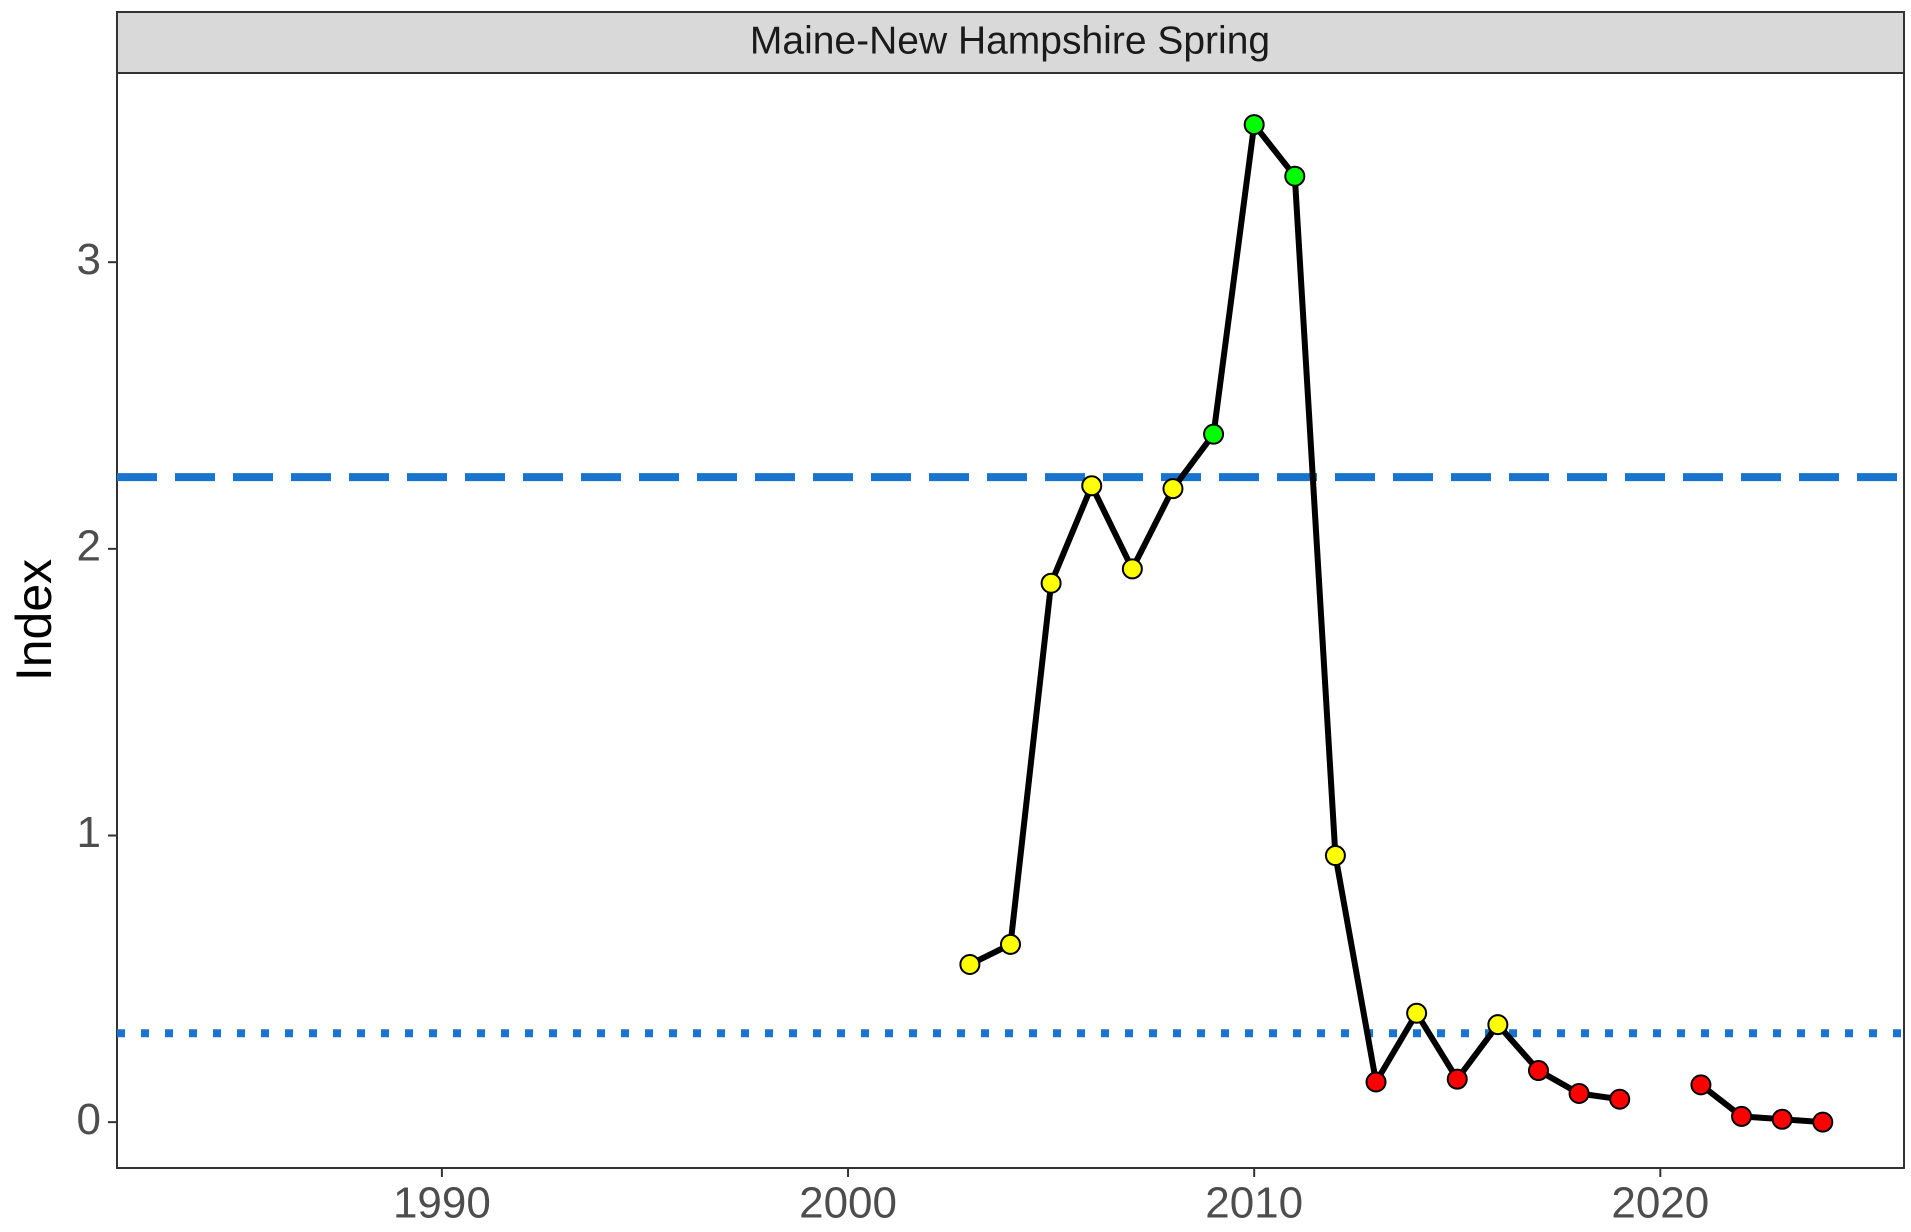 This screenshot has width=1911, height=1232. I want to click on x-tick-label: 2020, so click(1660, 1203).